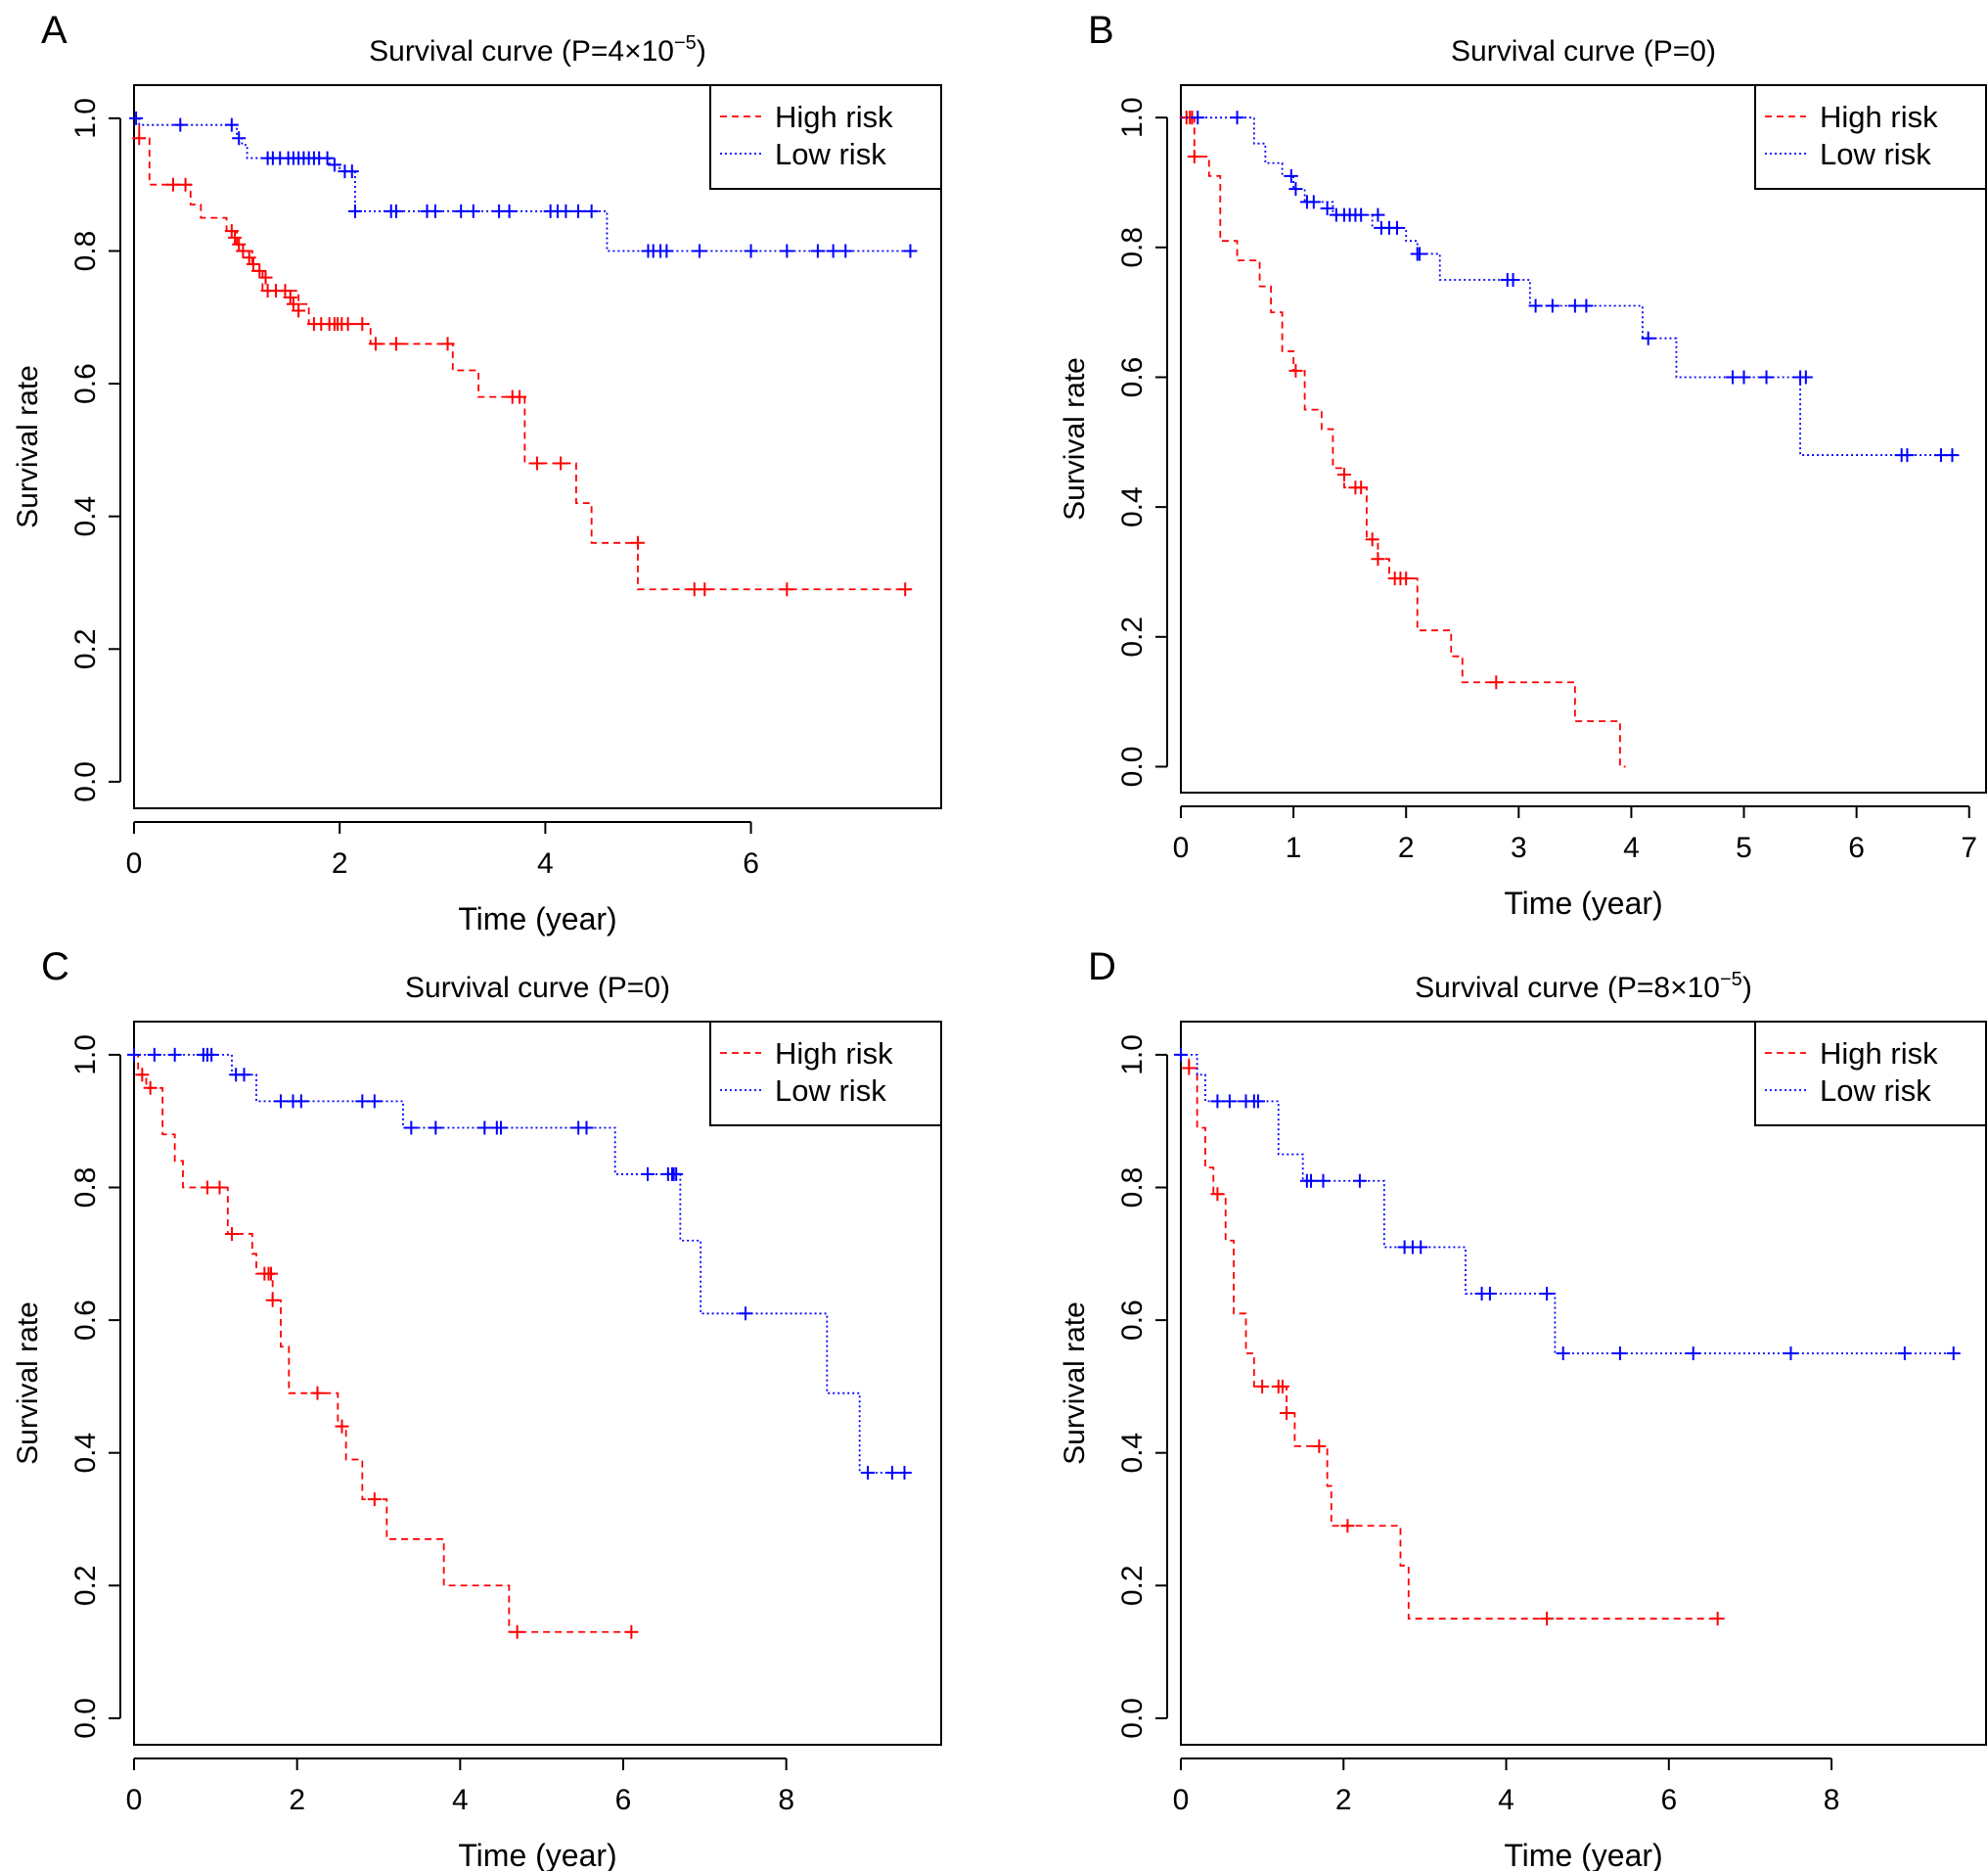 The image size is (1988, 1871). What do you see at coordinates (1583, 903) in the screenshot?
I see `x-axis-label: Time (year)` at bounding box center [1583, 903].